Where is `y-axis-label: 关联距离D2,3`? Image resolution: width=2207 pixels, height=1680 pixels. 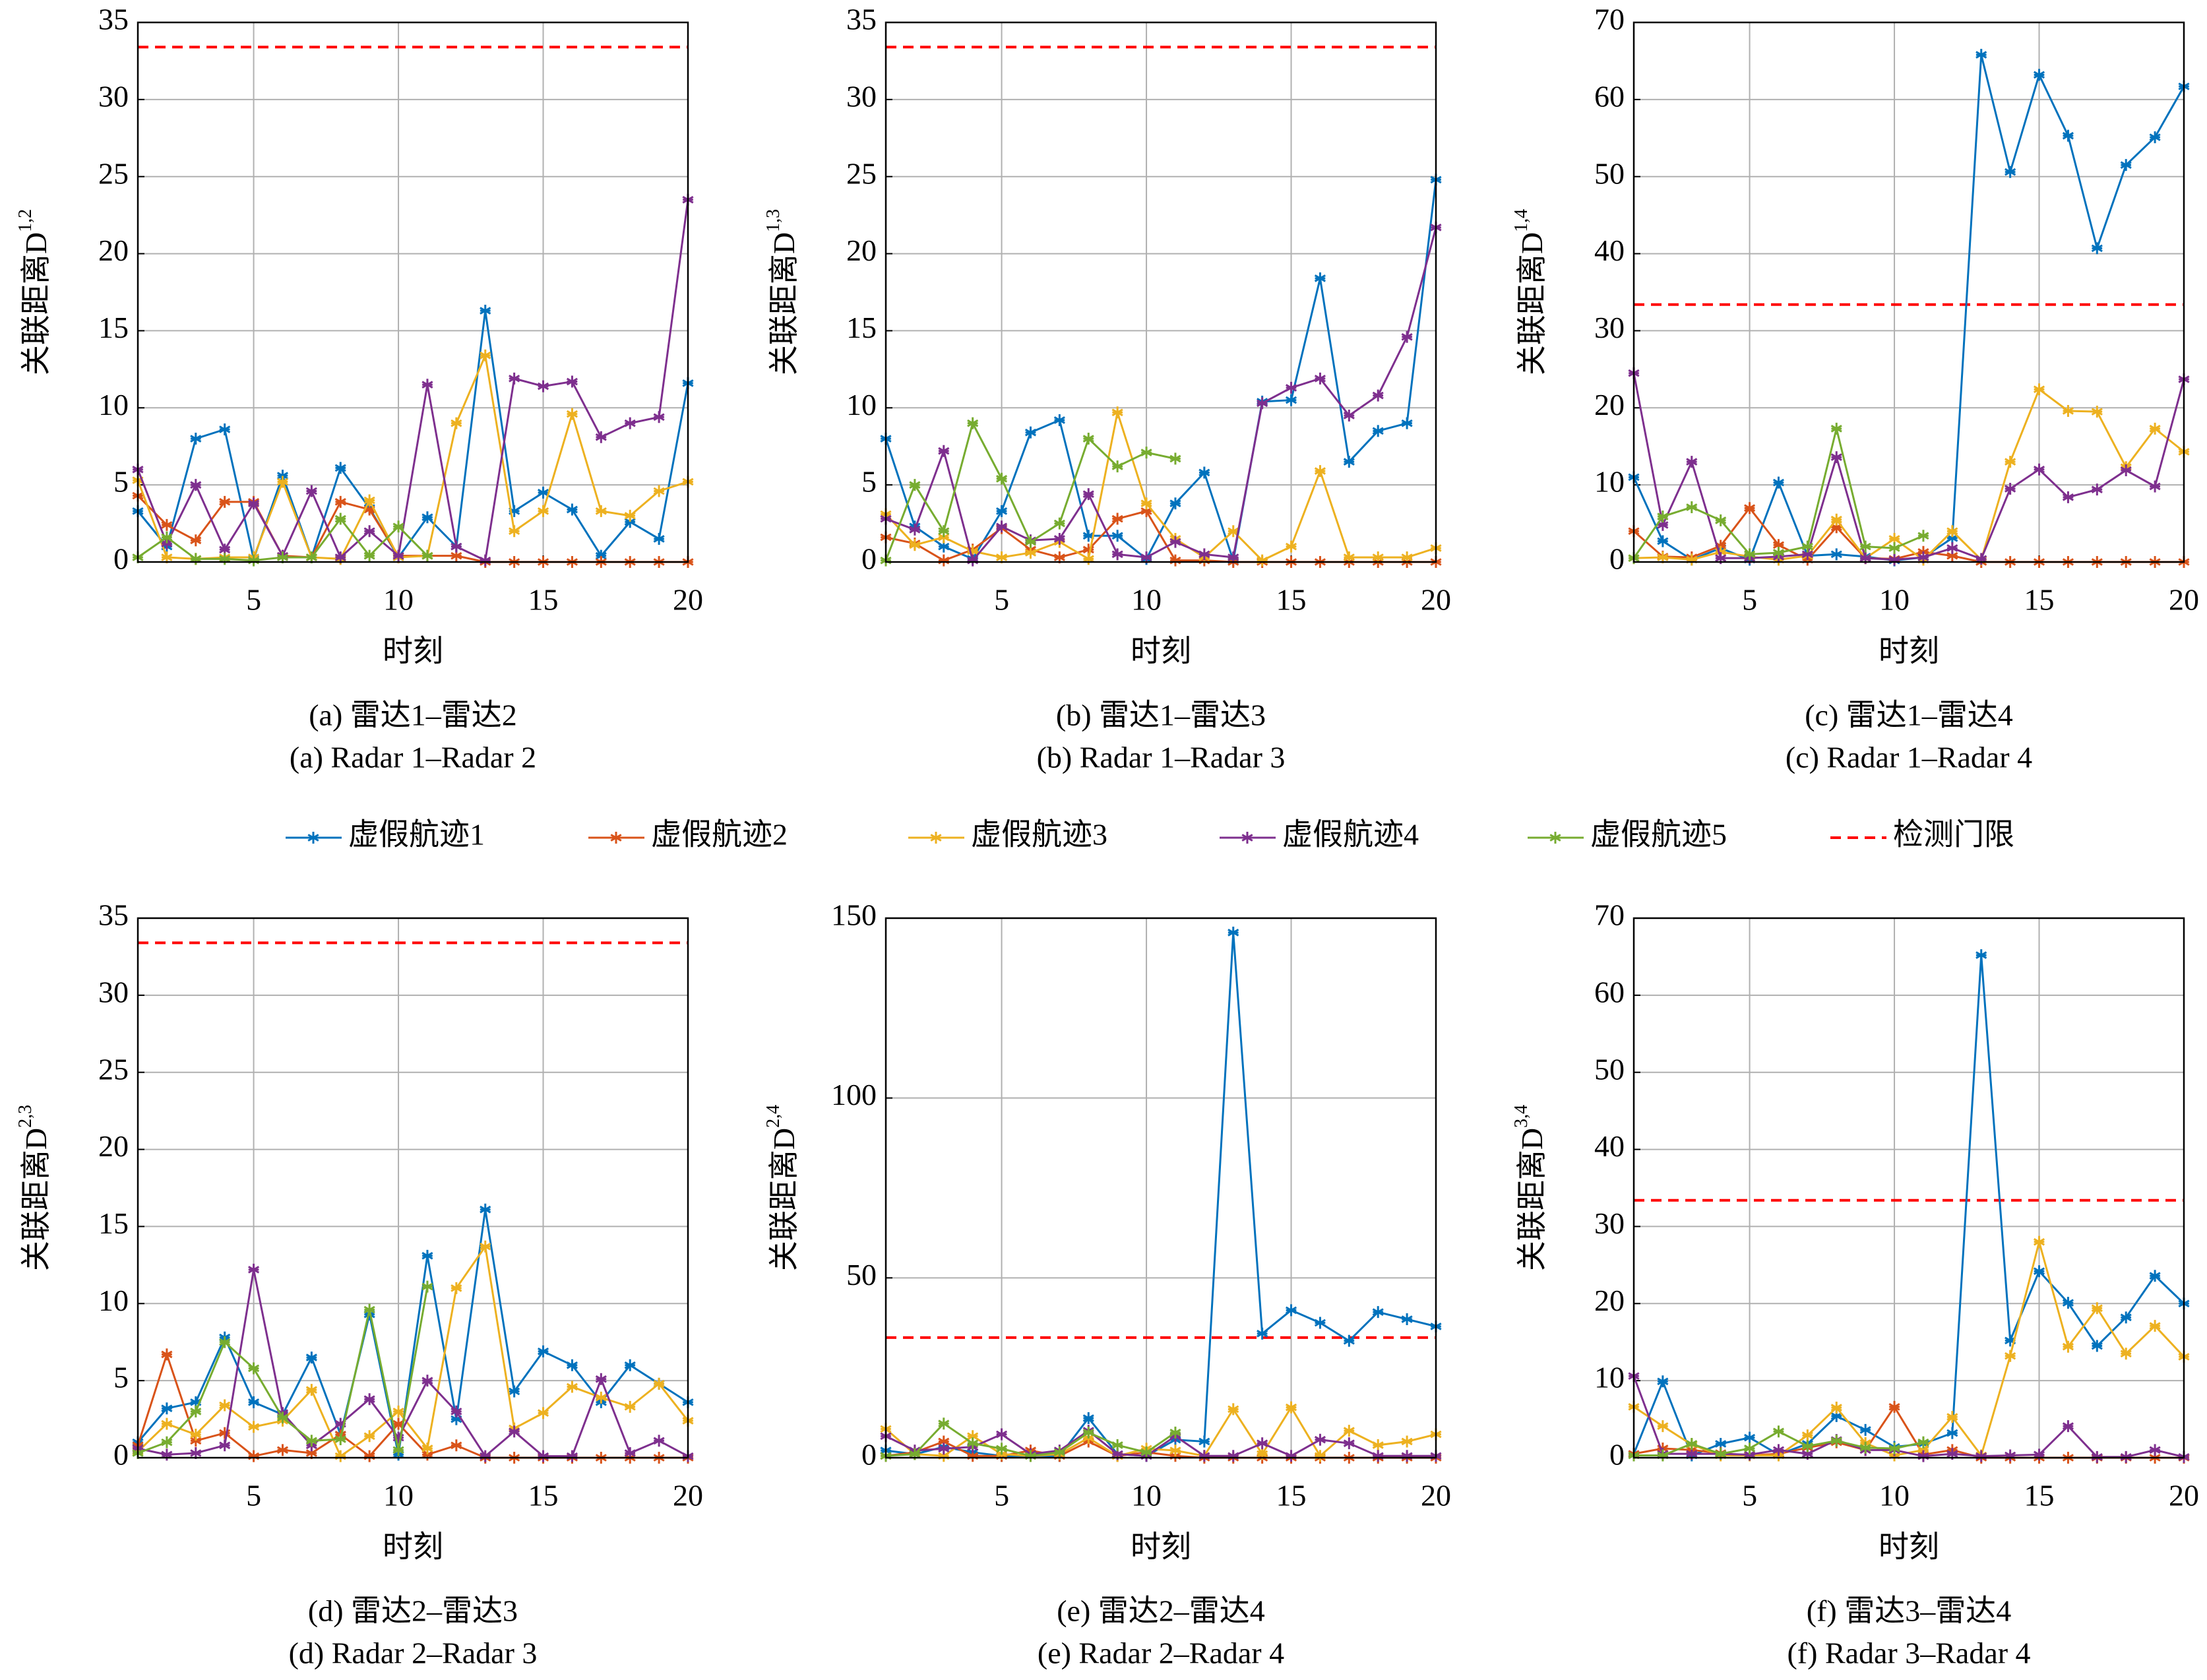
y-axis-label: 关联距离D2,3 is located at coordinates (33, 1188).